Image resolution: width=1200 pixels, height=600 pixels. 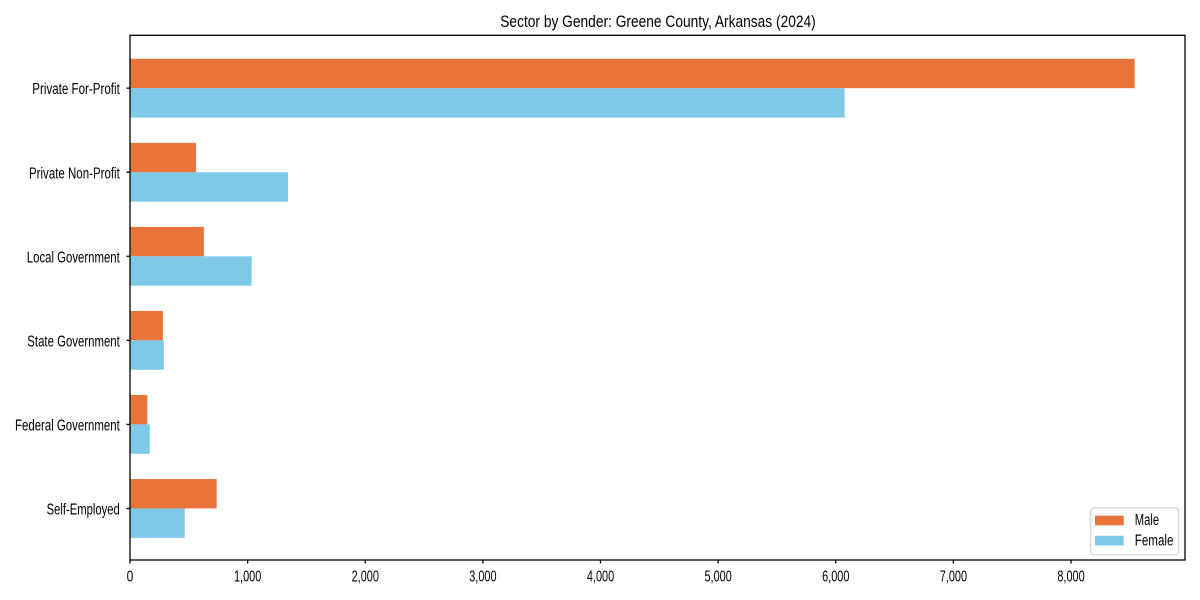 I want to click on svg-text: Female, so click(x=1154, y=540).